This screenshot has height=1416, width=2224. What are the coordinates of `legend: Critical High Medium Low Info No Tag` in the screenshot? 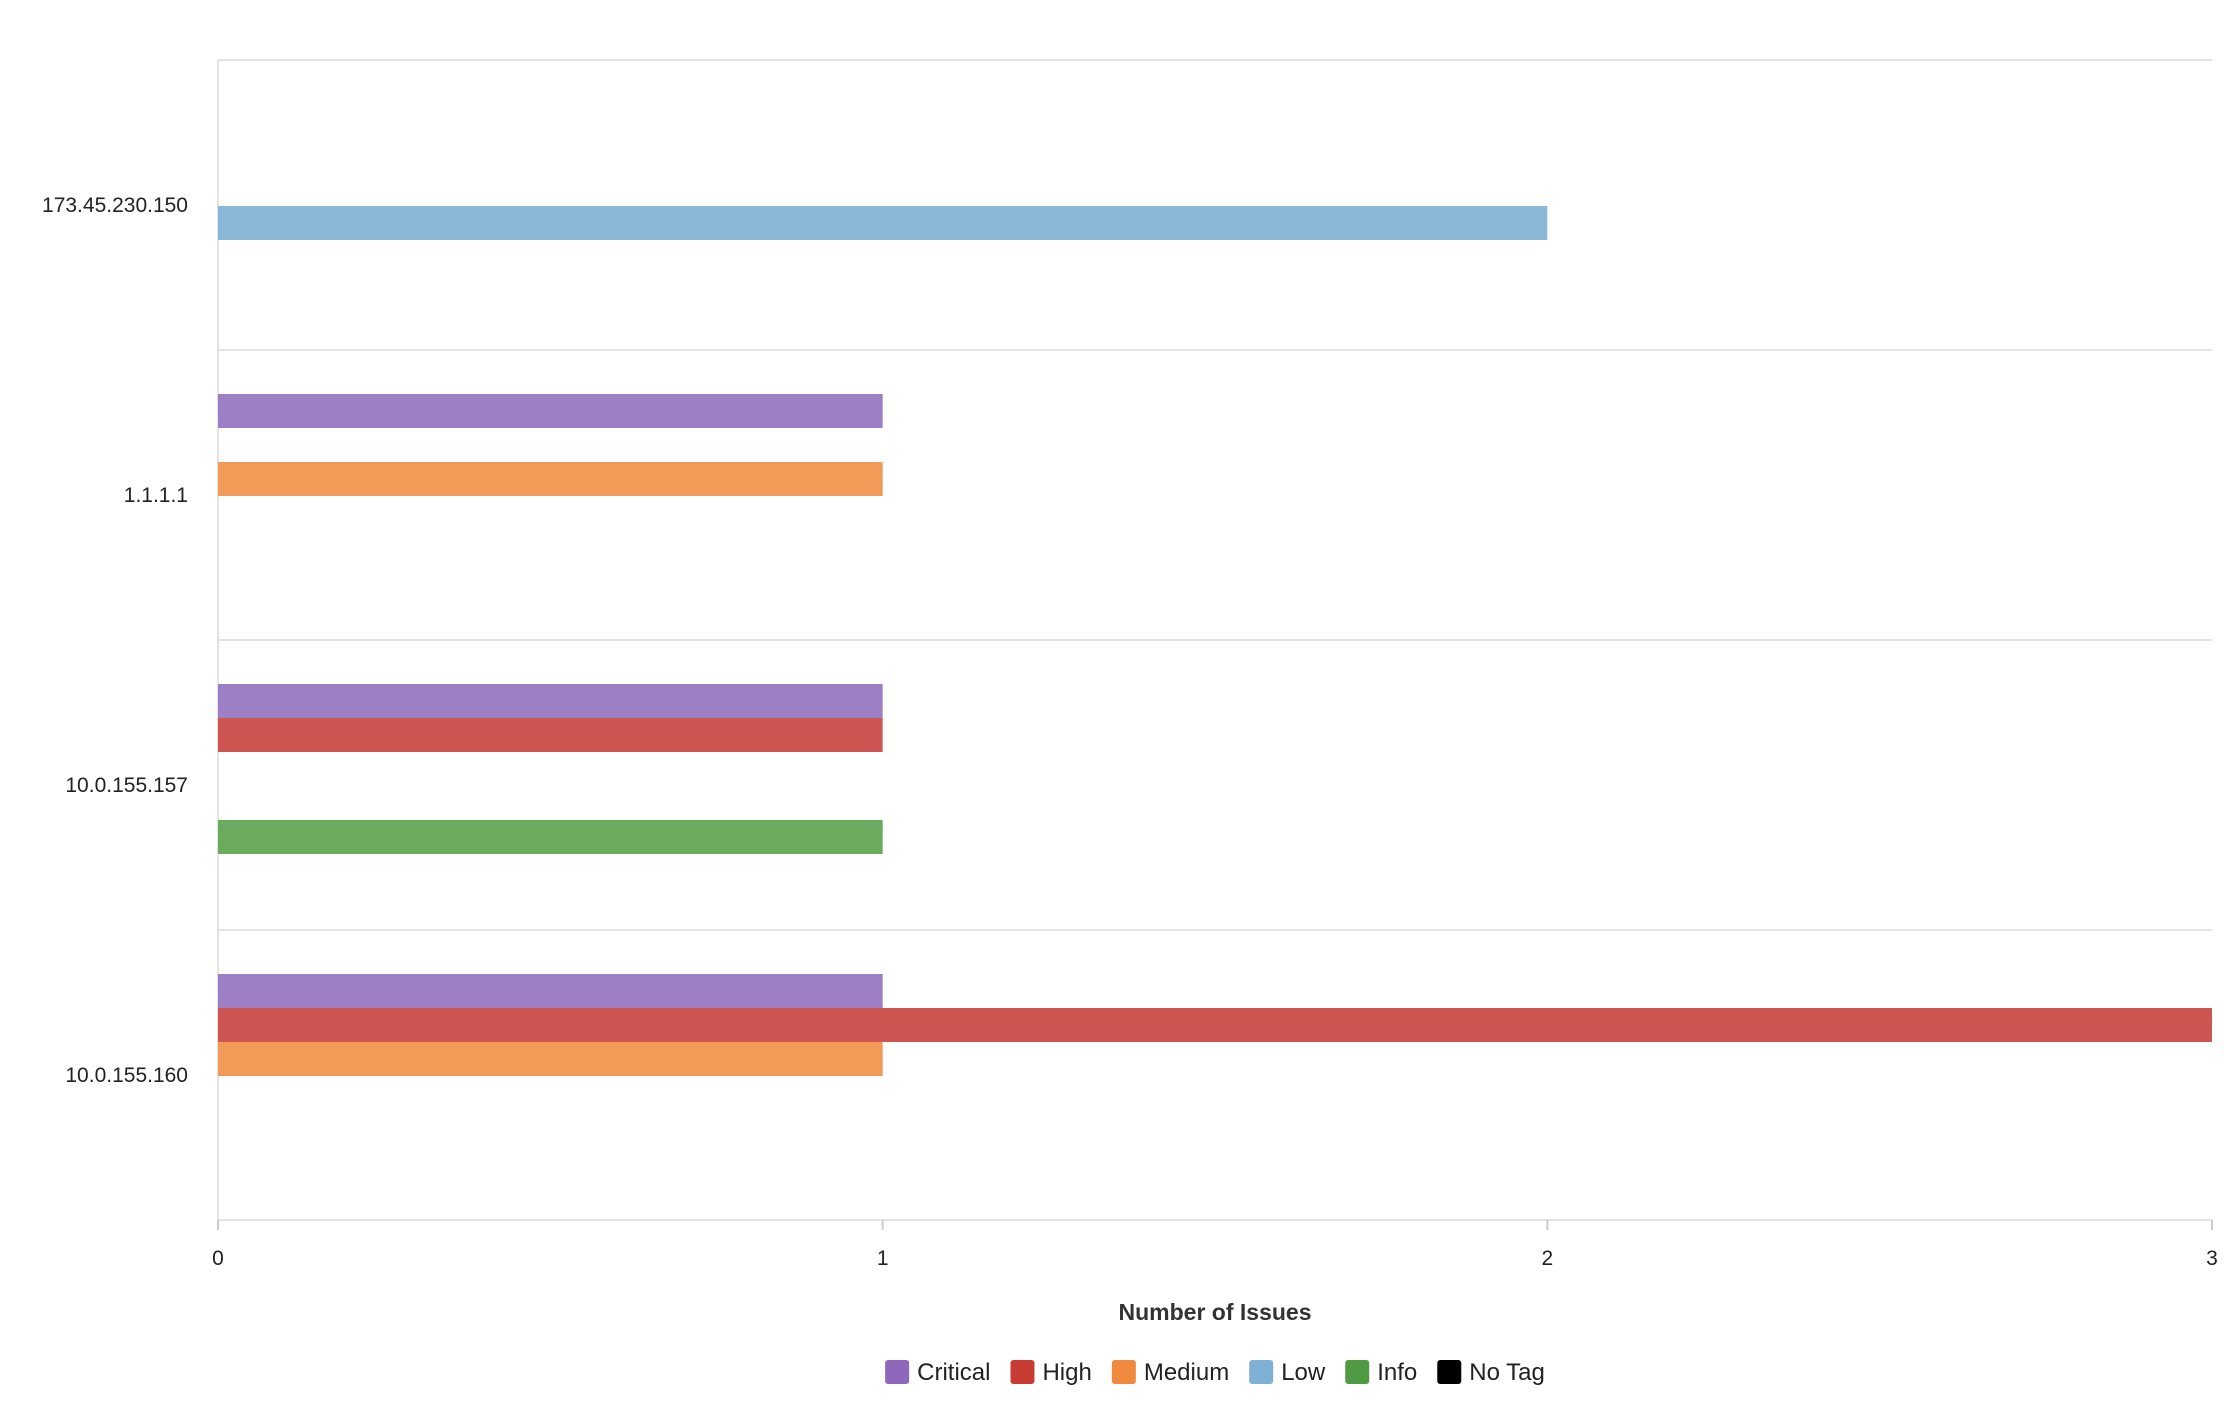 It's located at (1215, 1372).